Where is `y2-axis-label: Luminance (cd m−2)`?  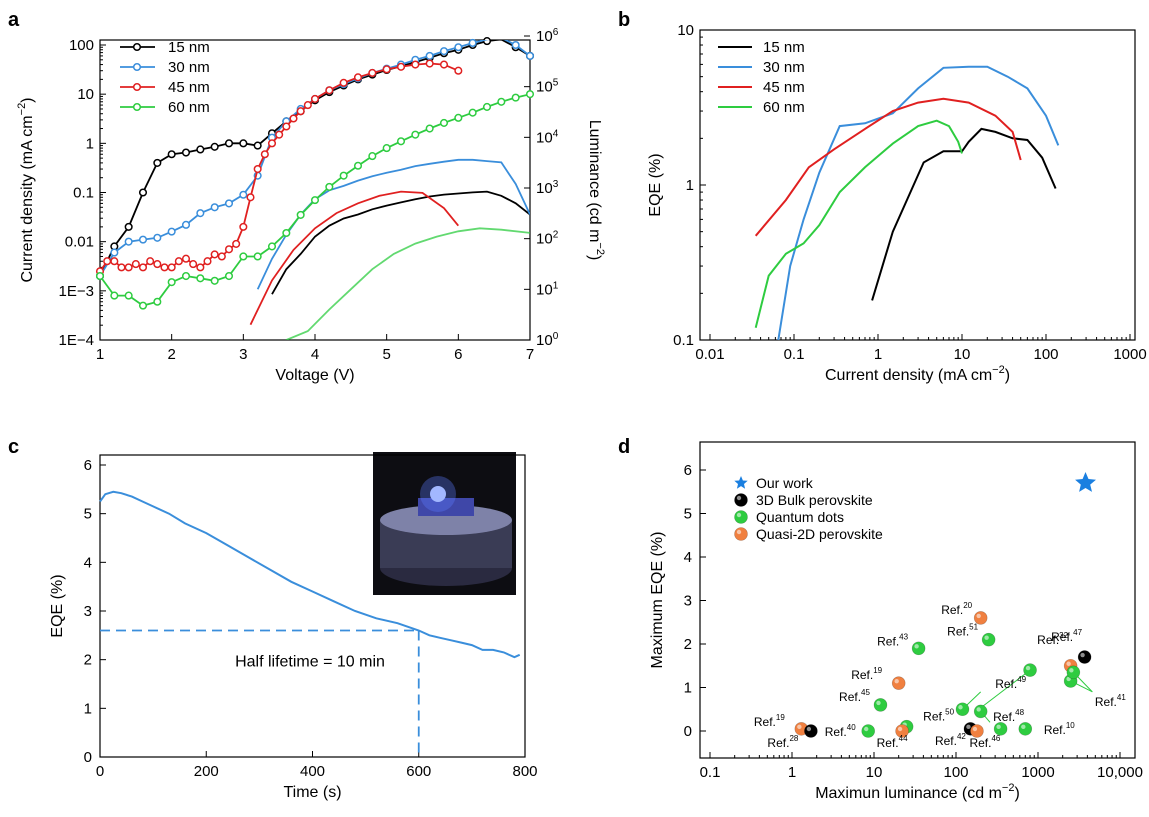
y2-axis-label: Luminance (cd m−2) is located at coordinates (596, 190).